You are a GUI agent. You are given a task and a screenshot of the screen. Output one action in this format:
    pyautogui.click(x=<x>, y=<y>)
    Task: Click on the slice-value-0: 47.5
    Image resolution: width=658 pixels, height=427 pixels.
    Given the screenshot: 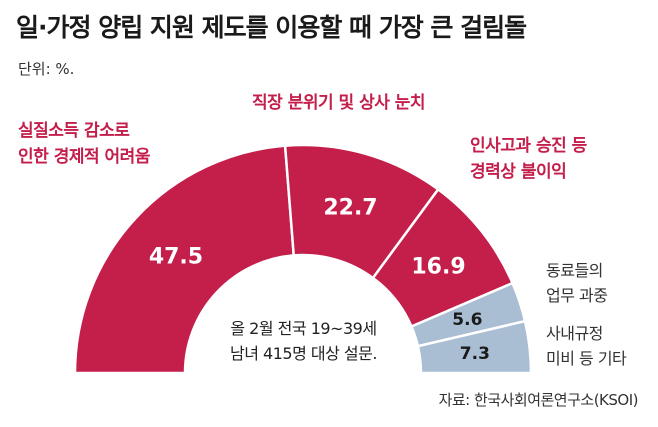 What is the action you would take?
    pyautogui.click(x=176, y=257)
    